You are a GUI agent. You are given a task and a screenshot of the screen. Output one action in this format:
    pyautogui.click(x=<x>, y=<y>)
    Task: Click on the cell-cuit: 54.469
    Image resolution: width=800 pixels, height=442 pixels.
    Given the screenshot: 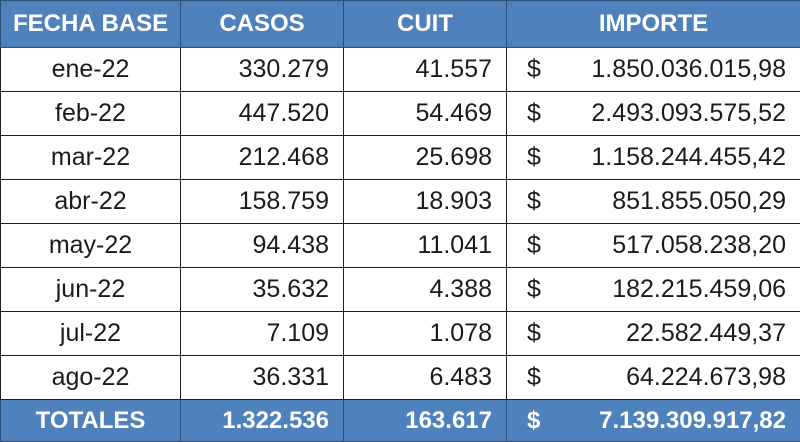 What is the action you would take?
    pyautogui.click(x=425, y=114)
    